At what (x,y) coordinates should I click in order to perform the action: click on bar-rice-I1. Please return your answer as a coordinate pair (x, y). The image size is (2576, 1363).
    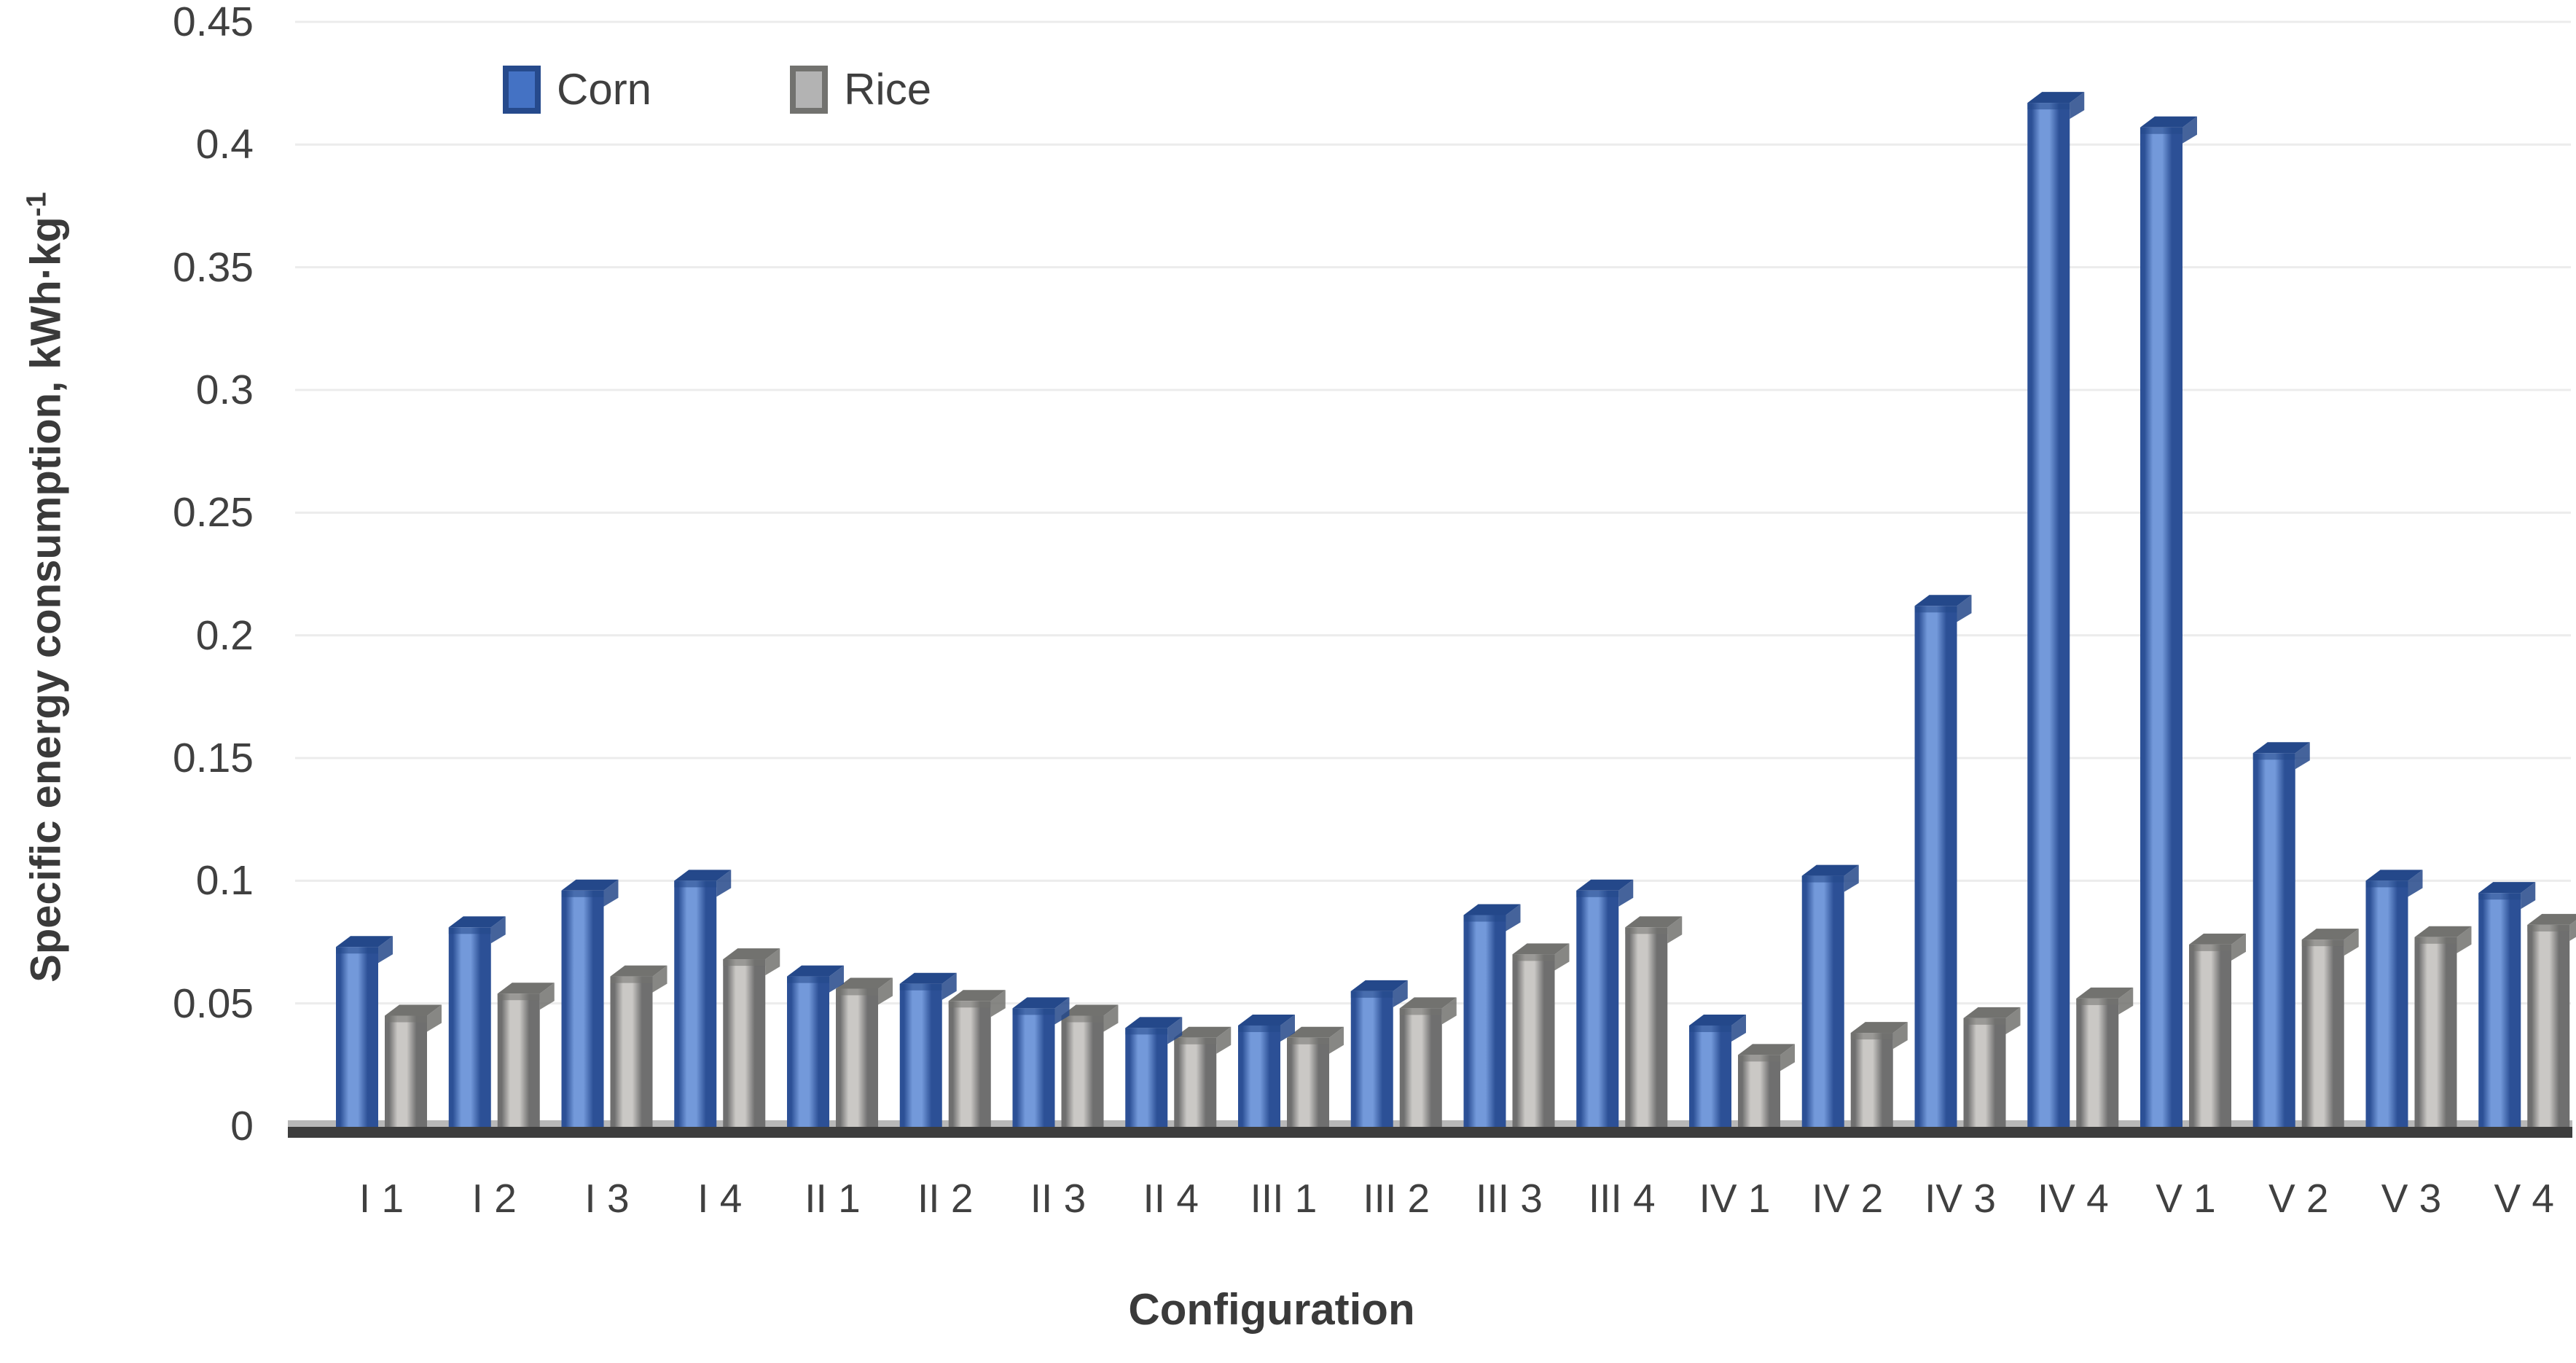
    Looking at the image, I should click on (413, 1065).